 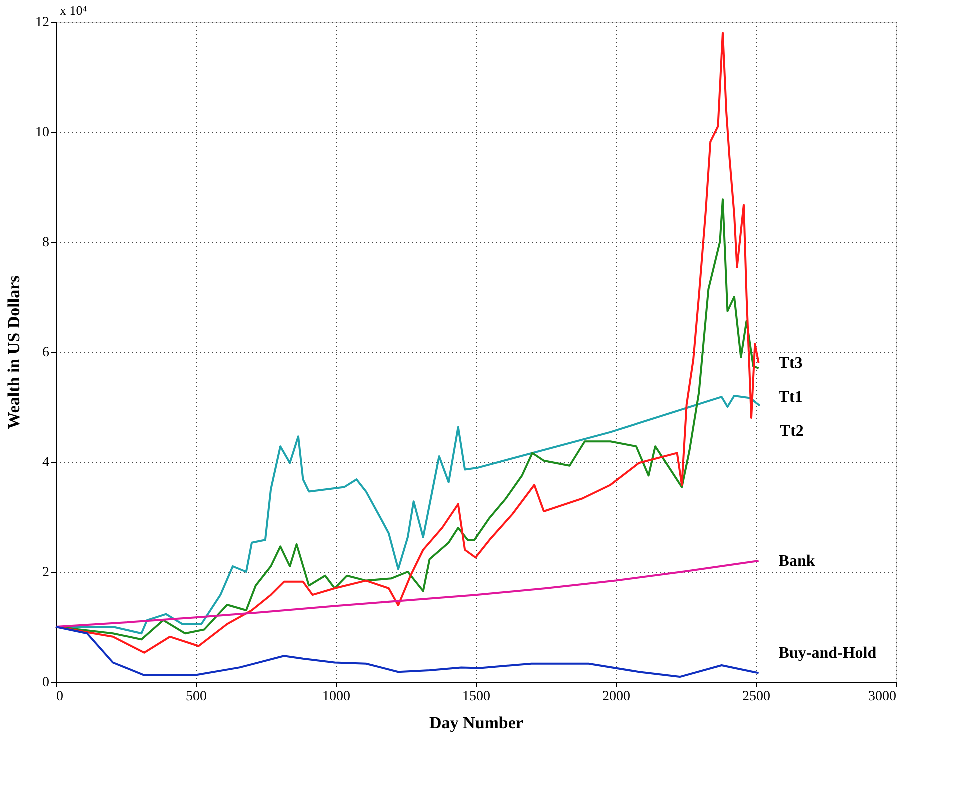 I want to click on series-label: Buy-and-Hold, so click(x=827, y=653).